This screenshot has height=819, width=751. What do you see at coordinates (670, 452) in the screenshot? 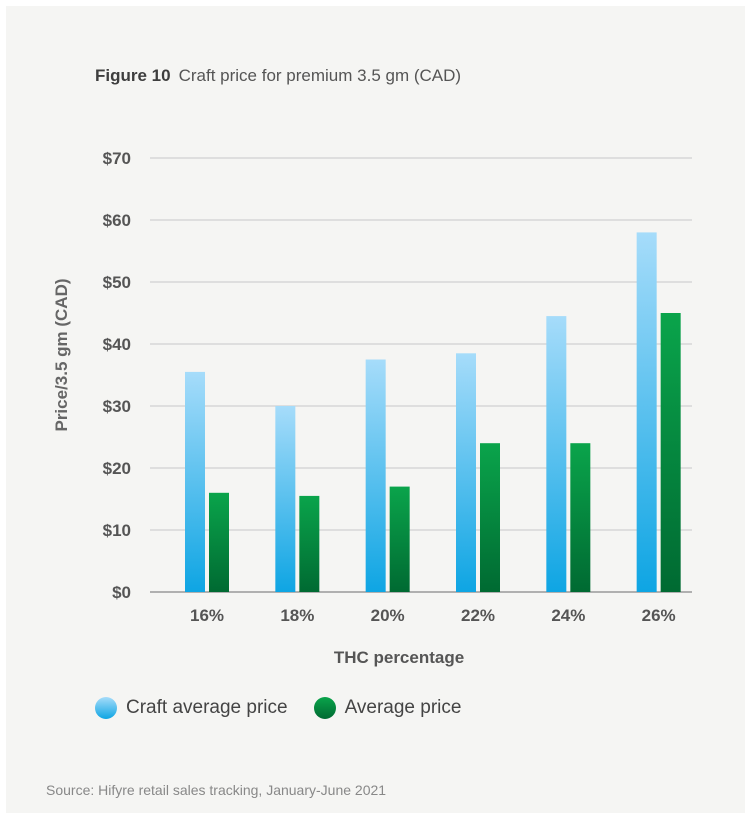
I see `bar-average-26pct` at bounding box center [670, 452].